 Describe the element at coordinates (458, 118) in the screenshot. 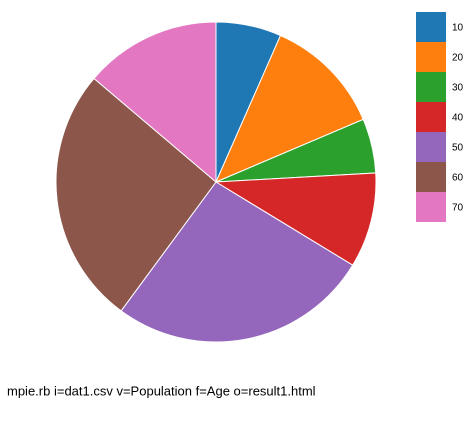

I see `legend-label: 40` at that location.